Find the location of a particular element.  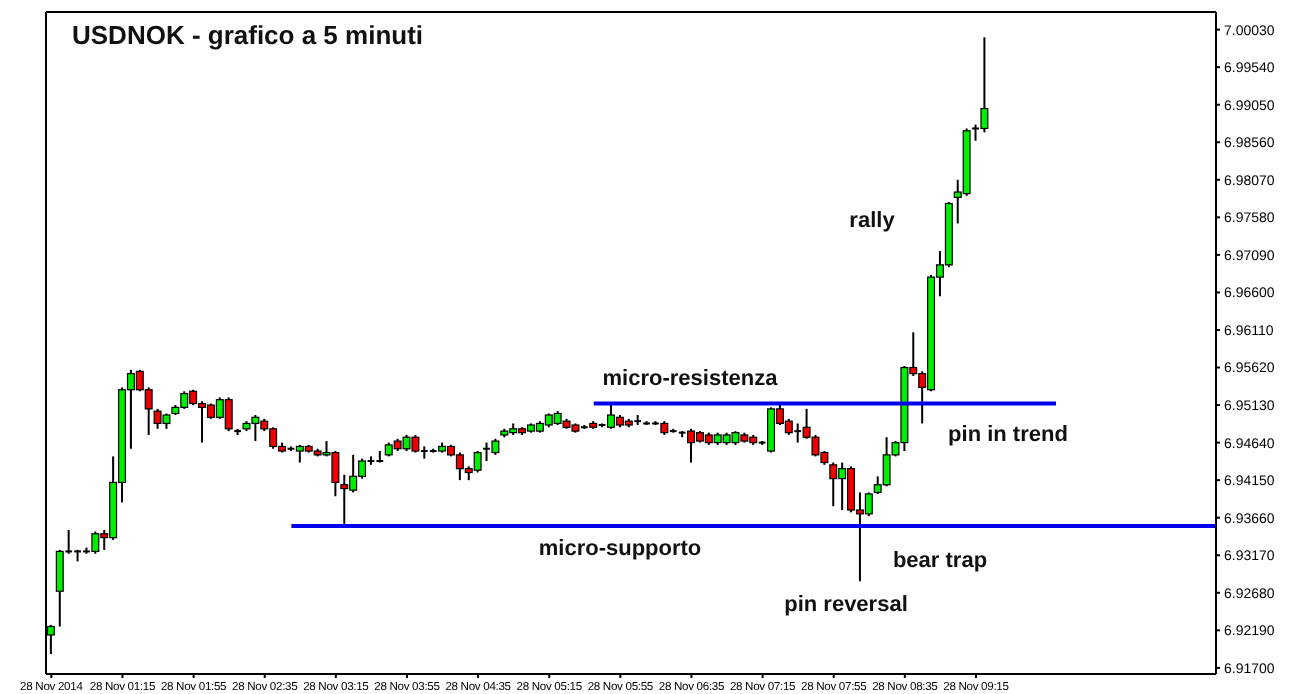

annotation: pin in trend is located at coordinates (1008, 436).